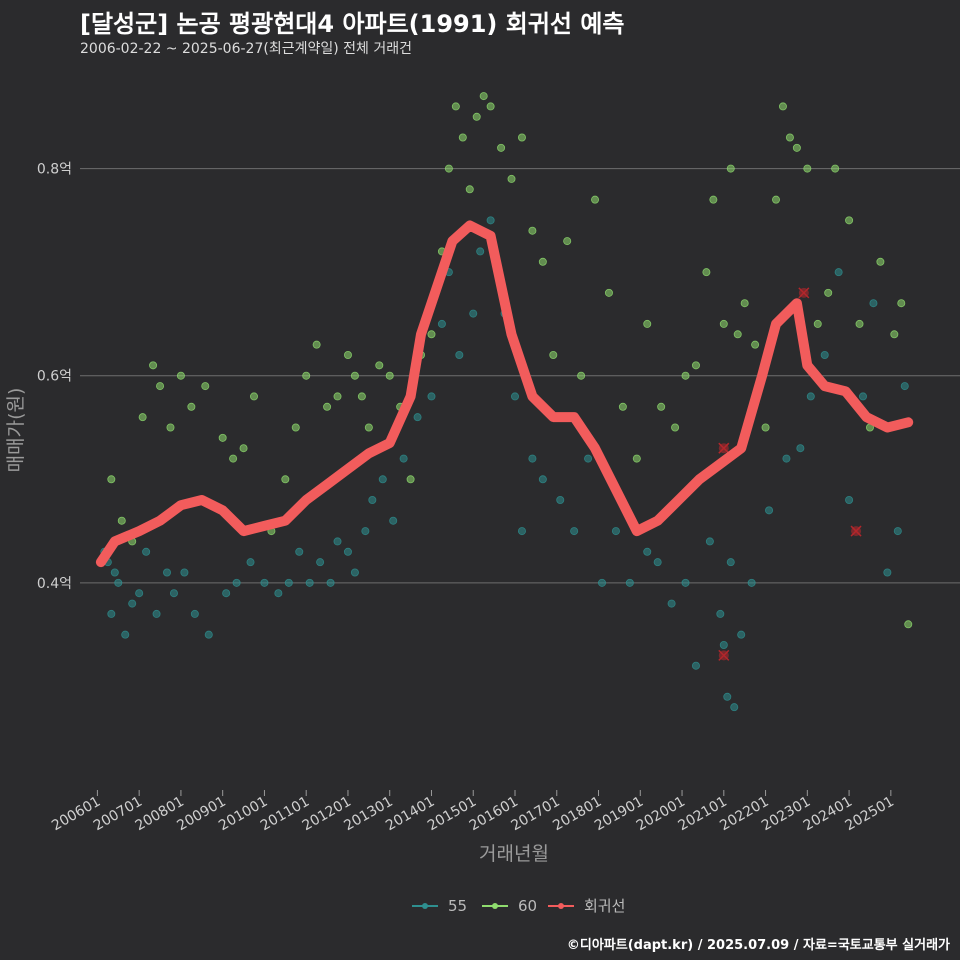 Image resolution: width=960 pixels, height=960 pixels. Describe the element at coordinates (509, 906) in the screenshot. I see `legend-item: 60` at that location.